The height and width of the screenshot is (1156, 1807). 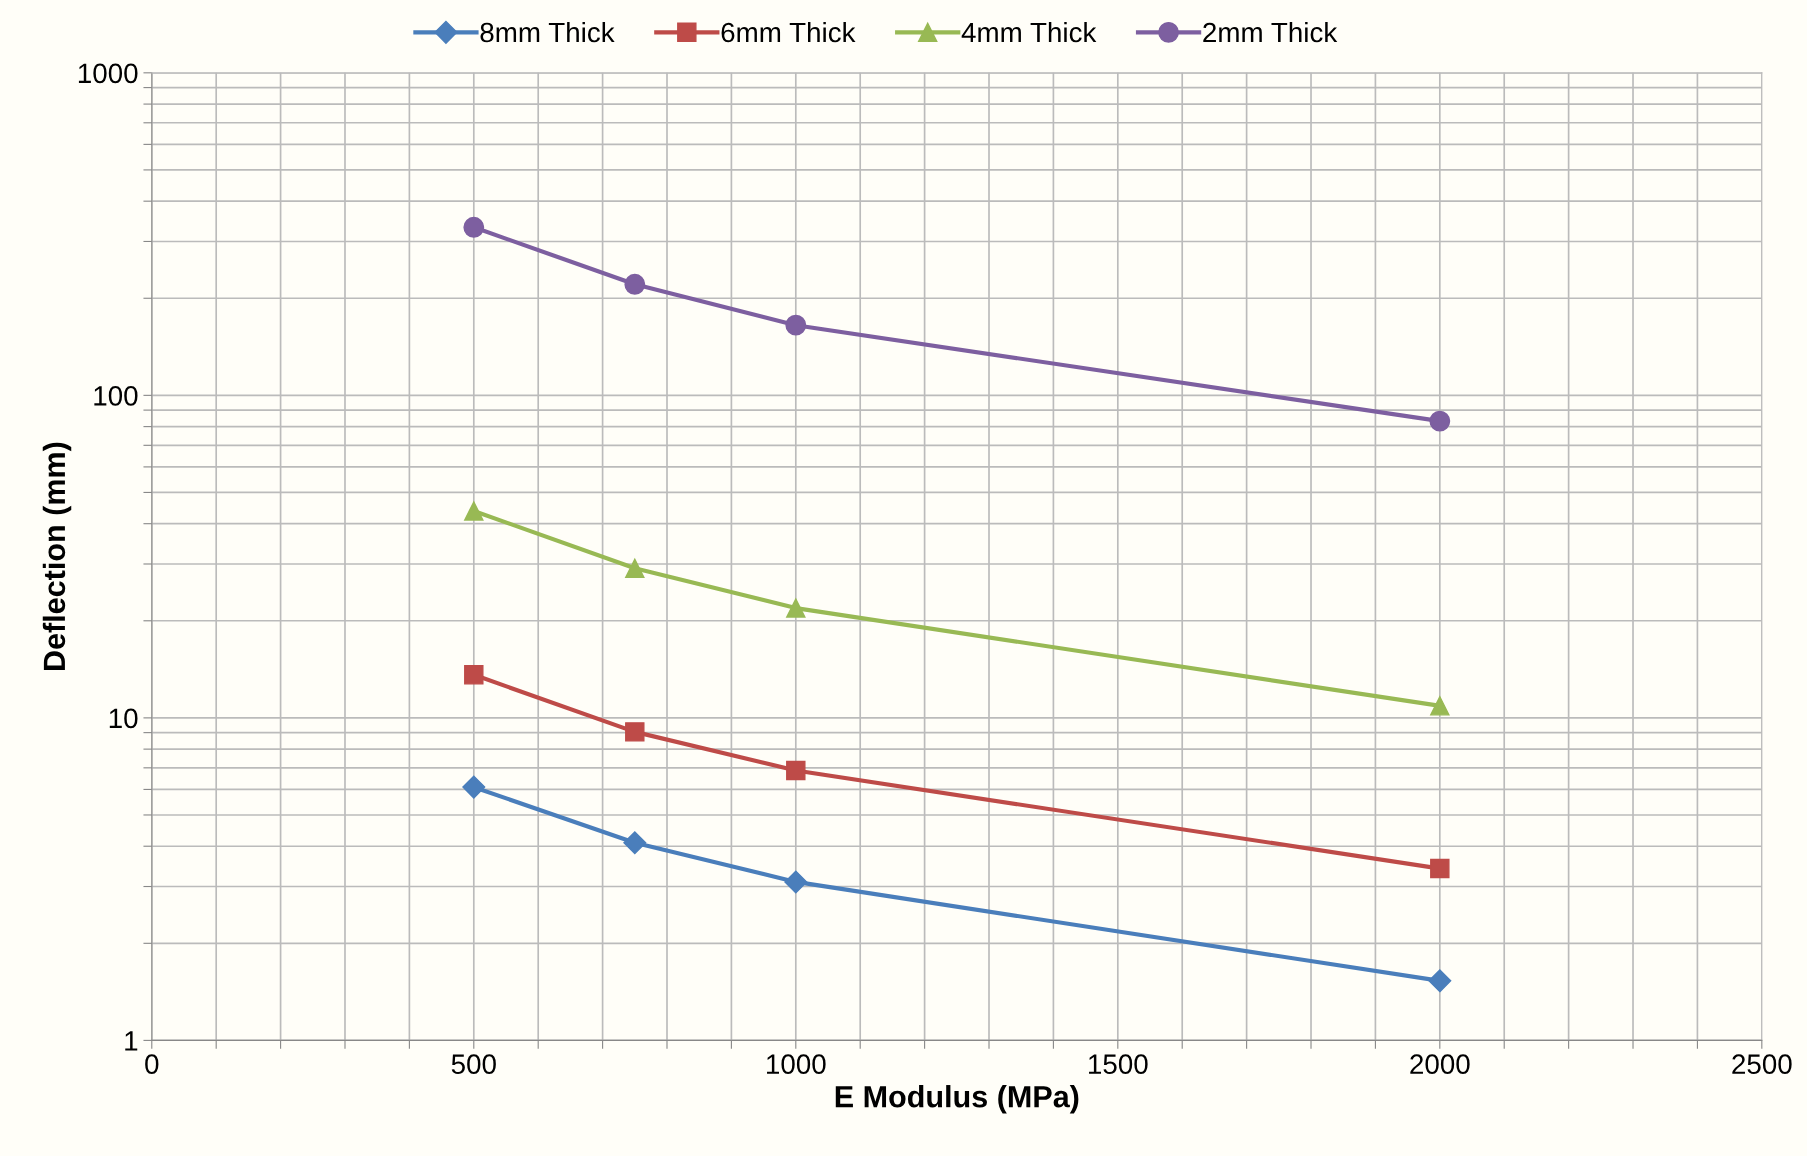 What do you see at coordinates (1118, 1064) in the screenshot?
I see `x-tick-label: 1500` at bounding box center [1118, 1064].